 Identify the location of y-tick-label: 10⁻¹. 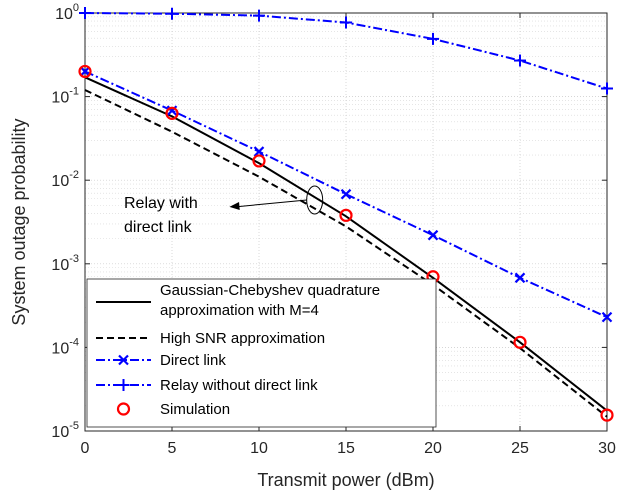
(65, 96).